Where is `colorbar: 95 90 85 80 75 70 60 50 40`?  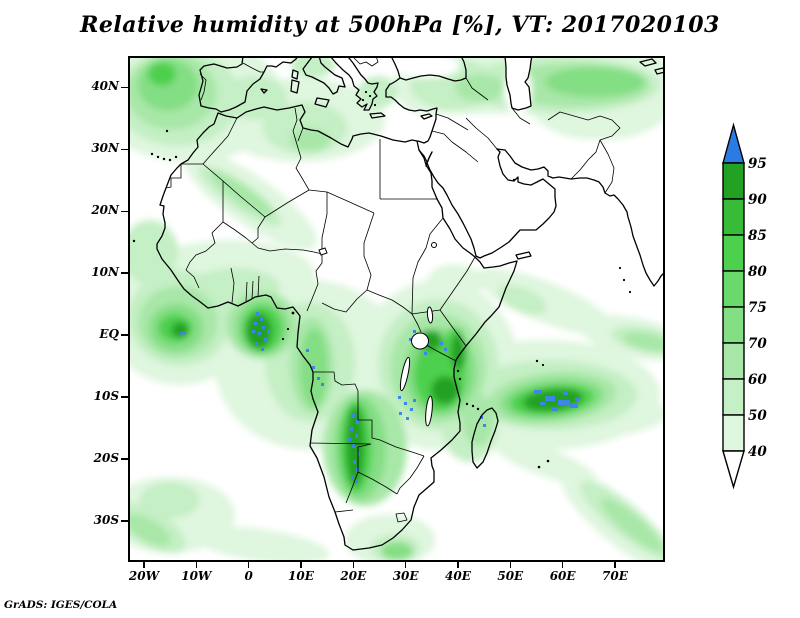
colorbar: 95 90 85 80 75 70 60 50 40 is located at coordinates (744, 306).